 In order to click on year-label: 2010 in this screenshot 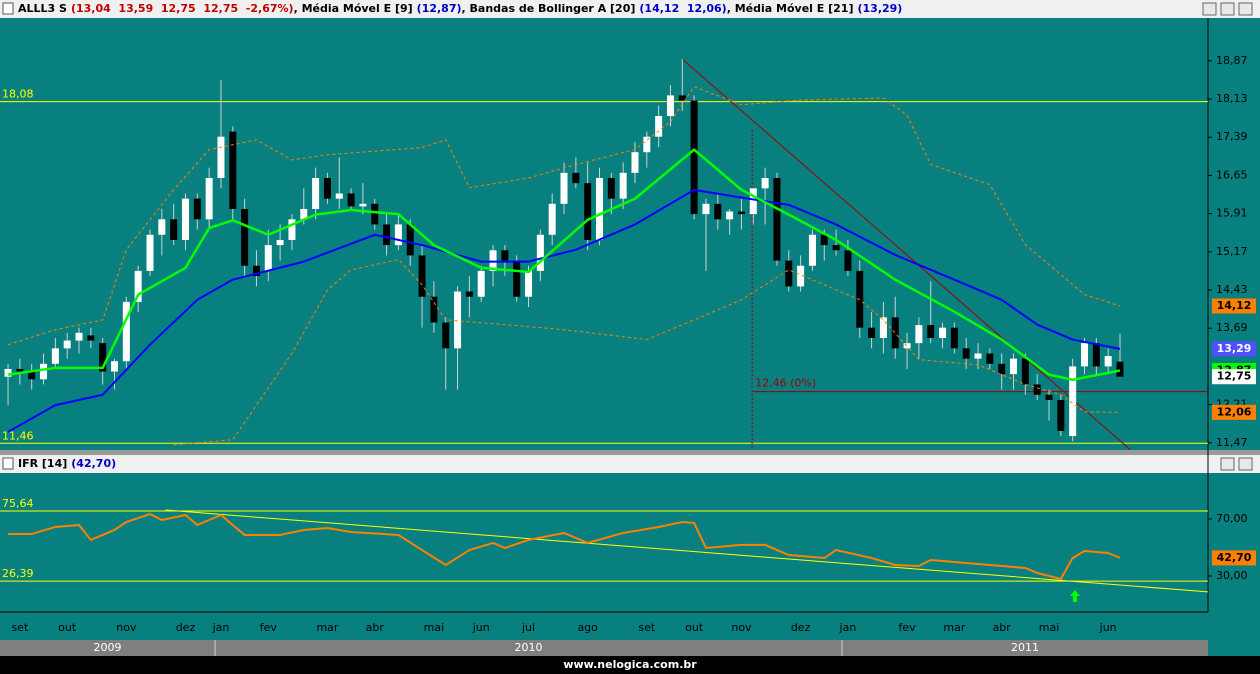, I will do `click(529, 647)`.